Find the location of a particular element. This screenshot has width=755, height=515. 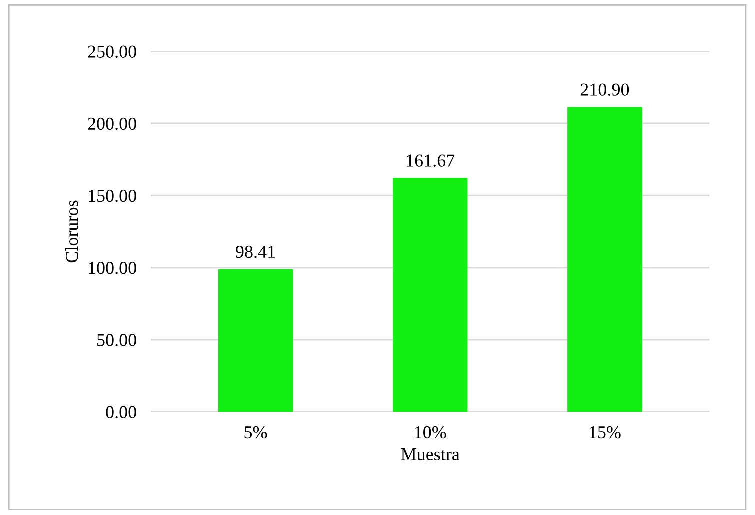

y-tick-label: 150.00 is located at coordinates (112, 196).